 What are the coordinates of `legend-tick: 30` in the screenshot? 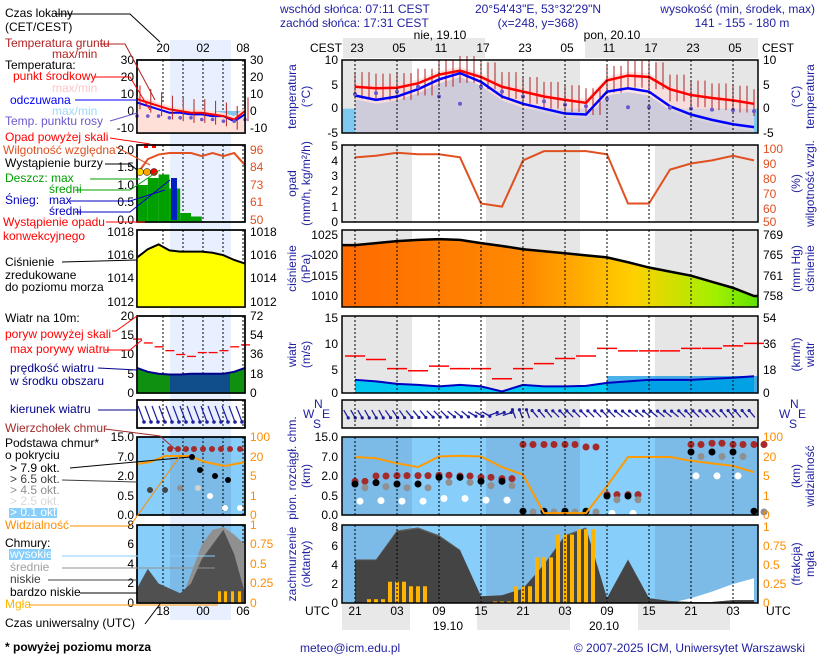 It's located at (128, 60).